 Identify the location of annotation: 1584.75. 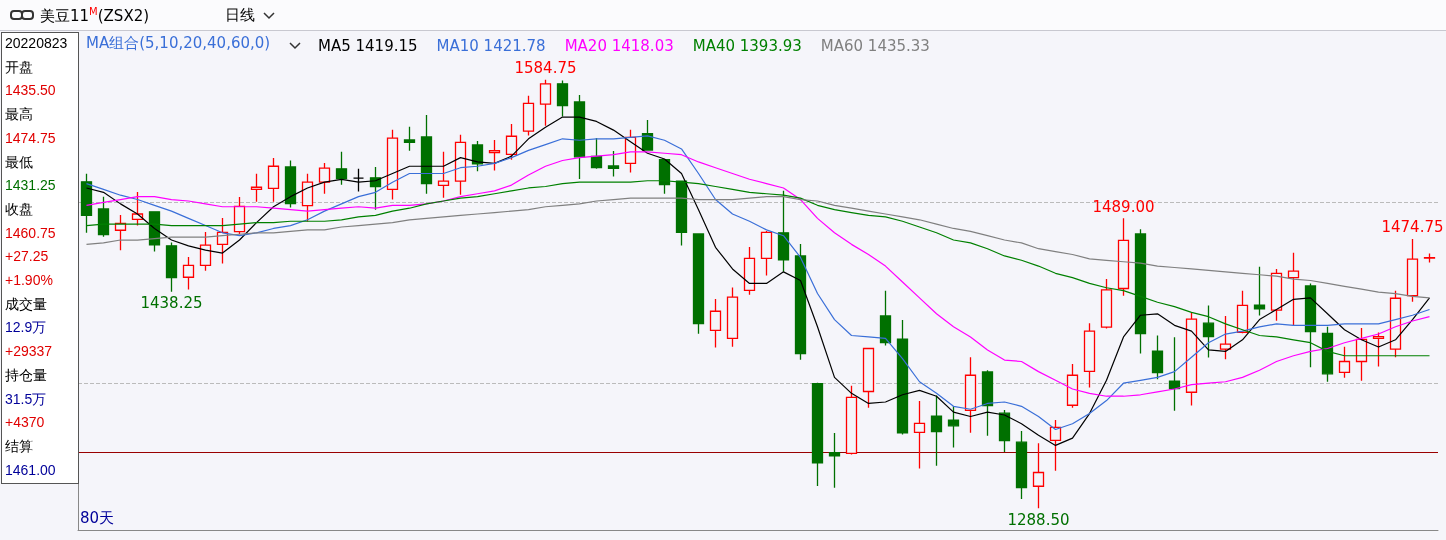
(545, 68).